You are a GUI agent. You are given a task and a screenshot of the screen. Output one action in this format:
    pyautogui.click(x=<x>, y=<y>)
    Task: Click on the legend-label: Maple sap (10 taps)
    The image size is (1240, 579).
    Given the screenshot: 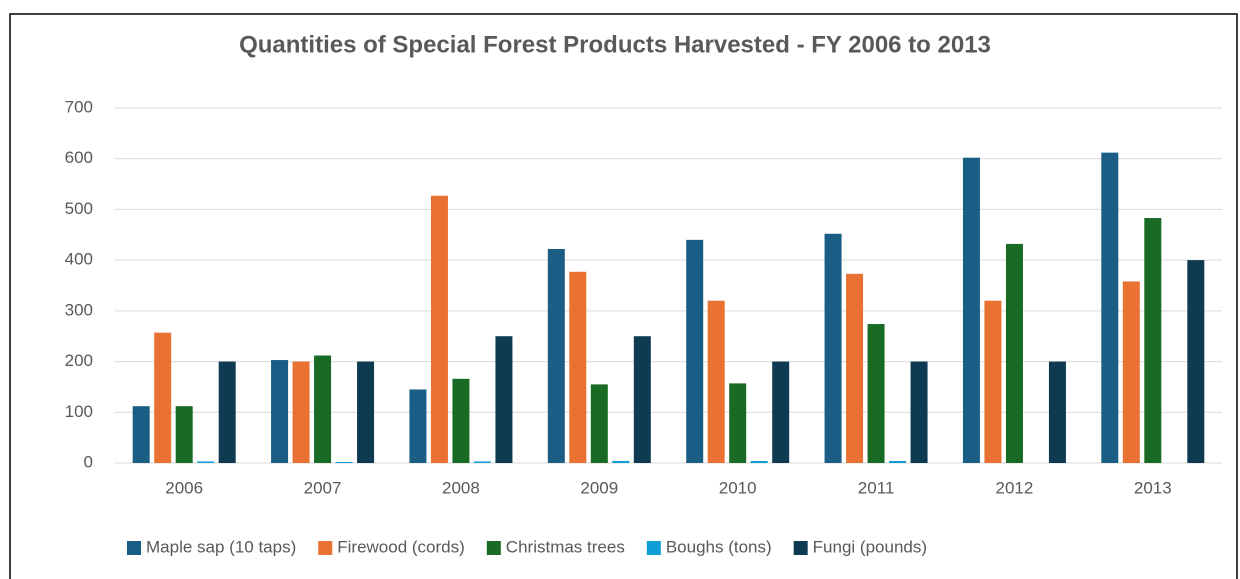 What is the action you would take?
    pyautogui.click(x=221, y=546)
    